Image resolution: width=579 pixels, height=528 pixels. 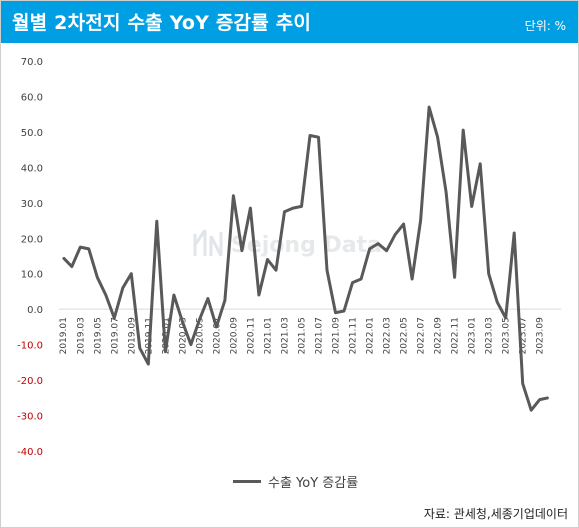 What do you see at coordinates (302, 335) in the screenshot?
I see `x-tick-label: 2021.05` at bounding box center [302, 335].